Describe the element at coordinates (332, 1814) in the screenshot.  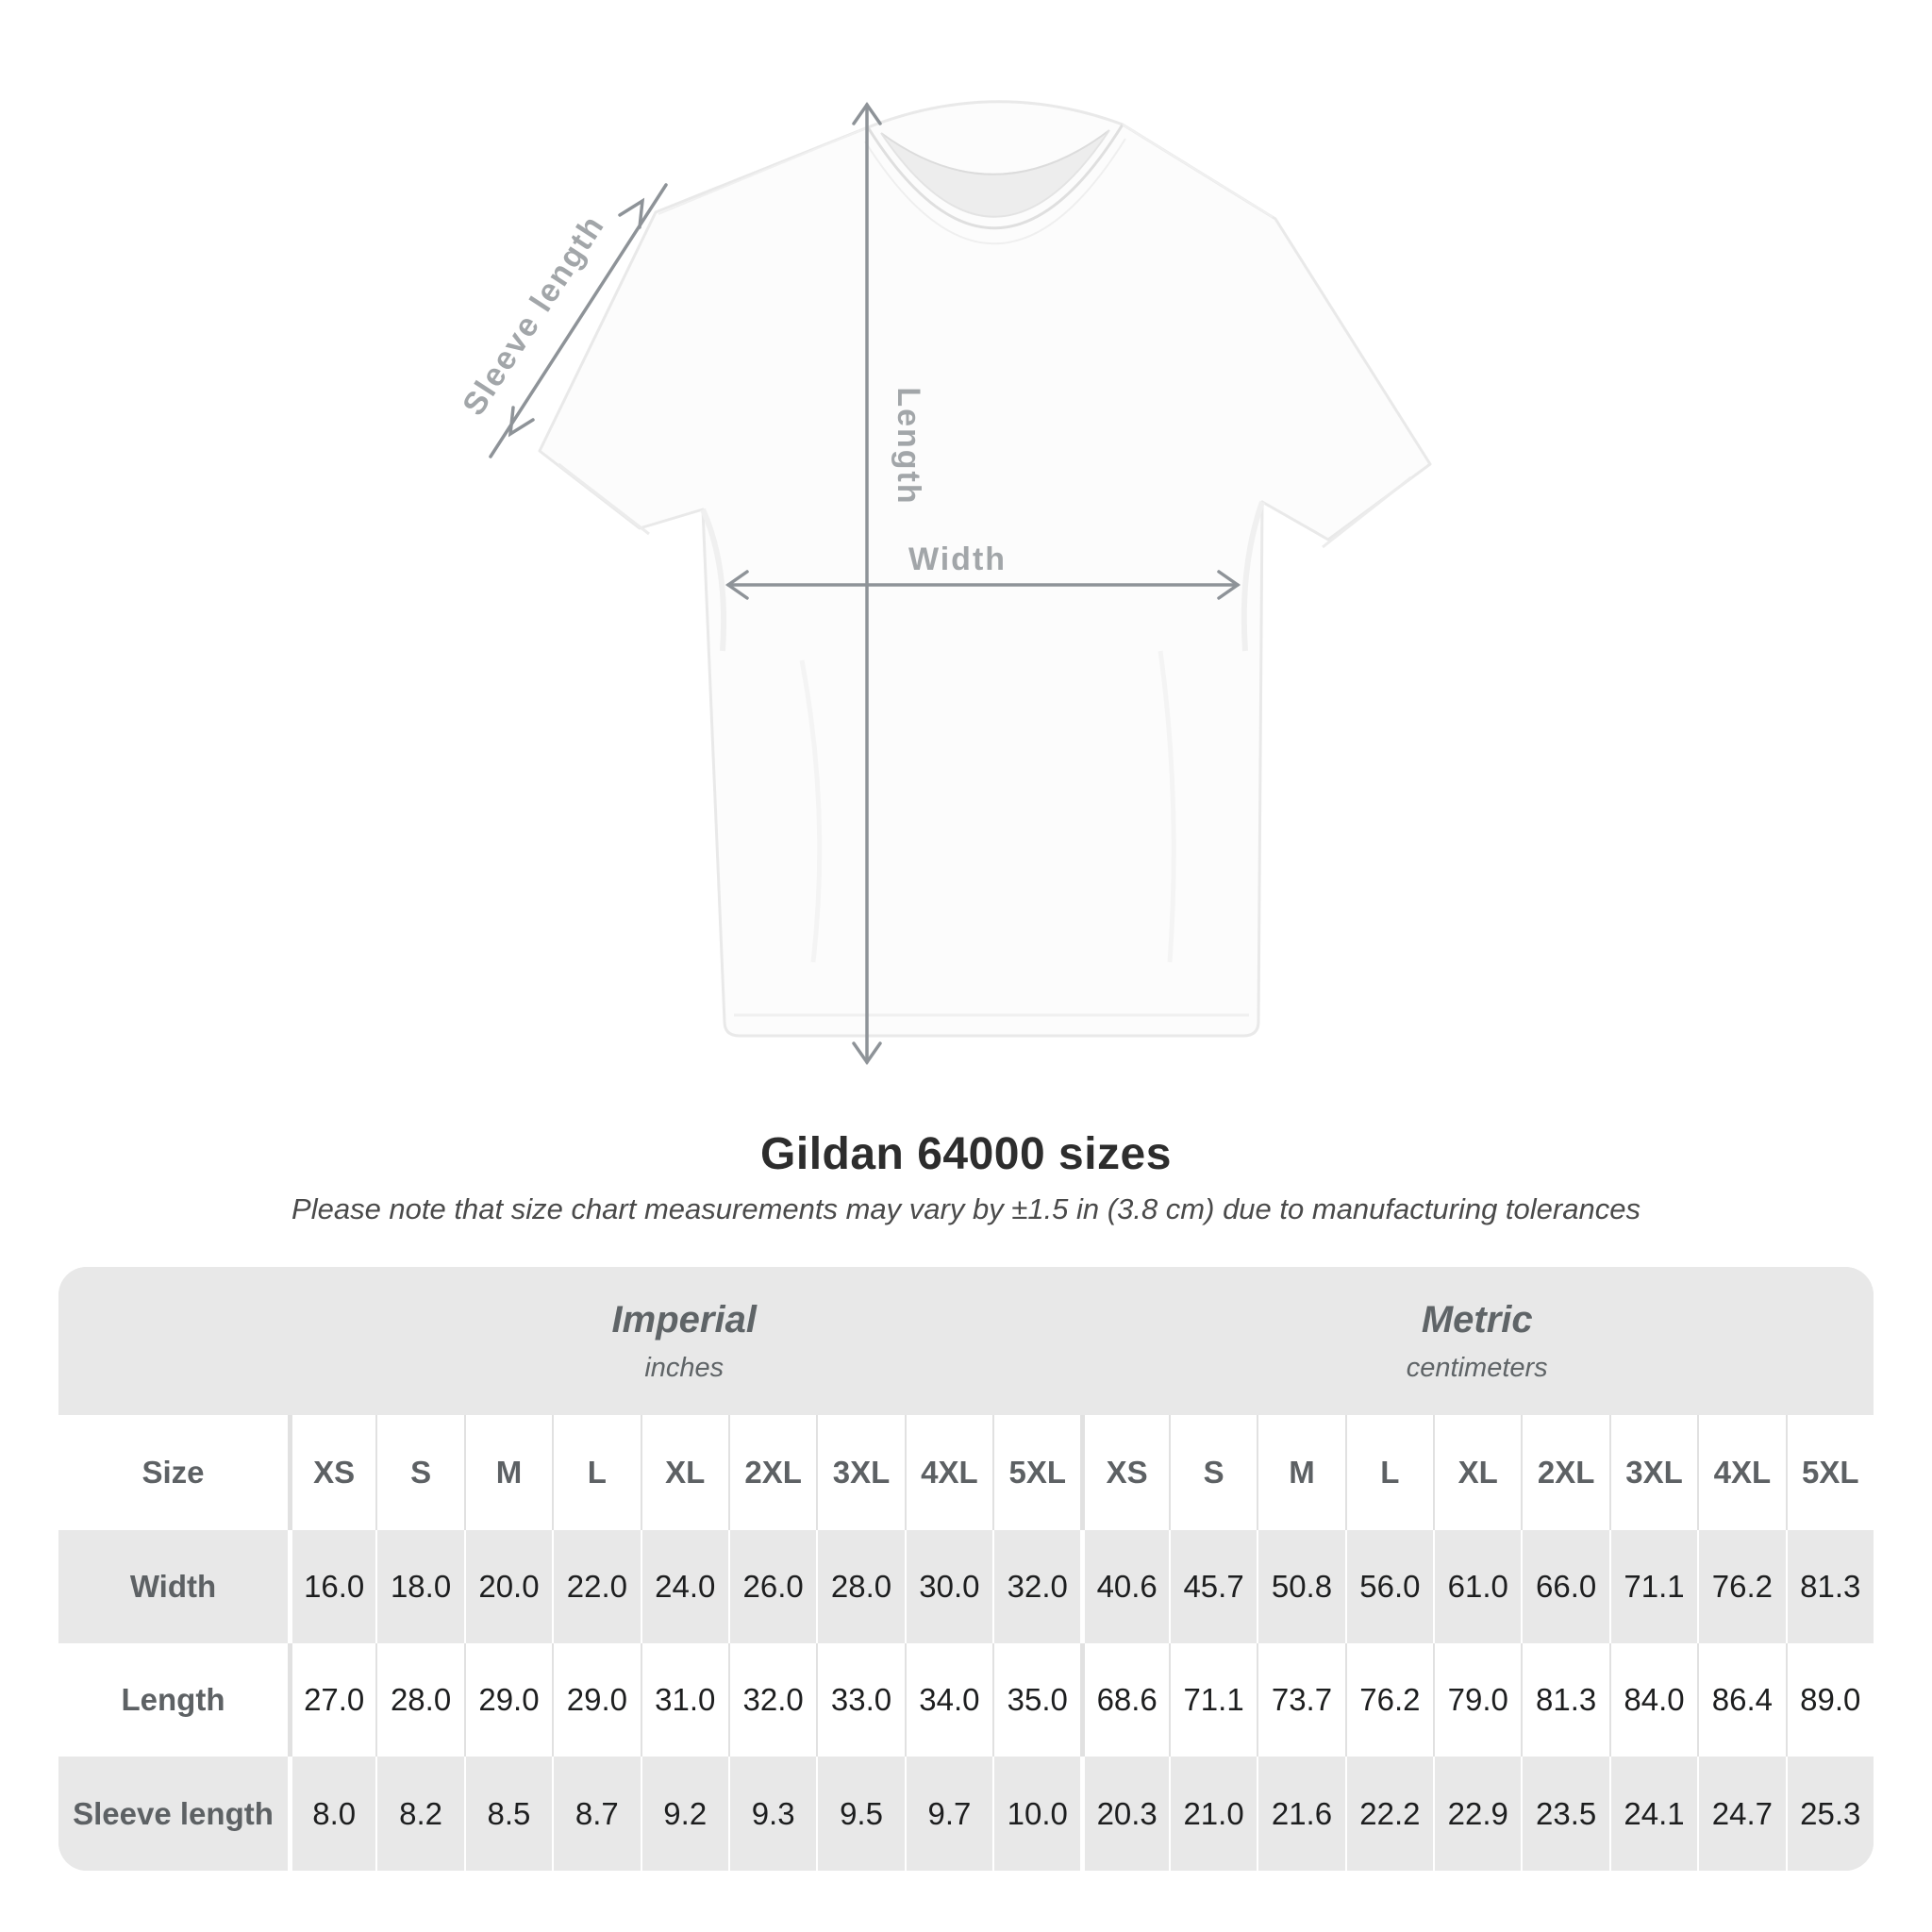
I see `sleeve-value-cell: 8.0` at that location.